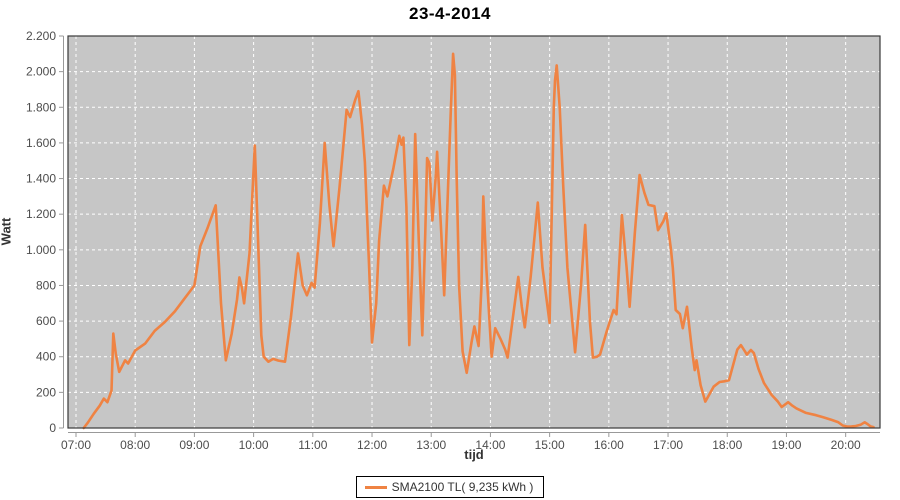 This screenshot has height=500, width=900. I want to click on y-tick-label: 1.800, so click(41, 107).